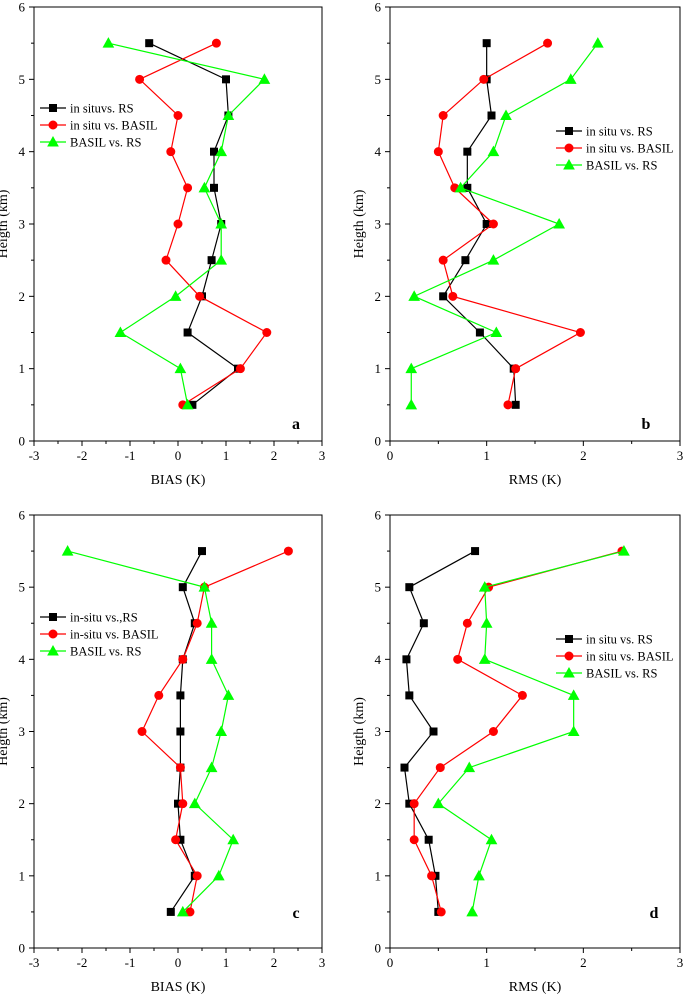 The width and height of the screenshot is (685, 1000). I want to click on x-axis-label: BIAS (K), so click(178, 480).